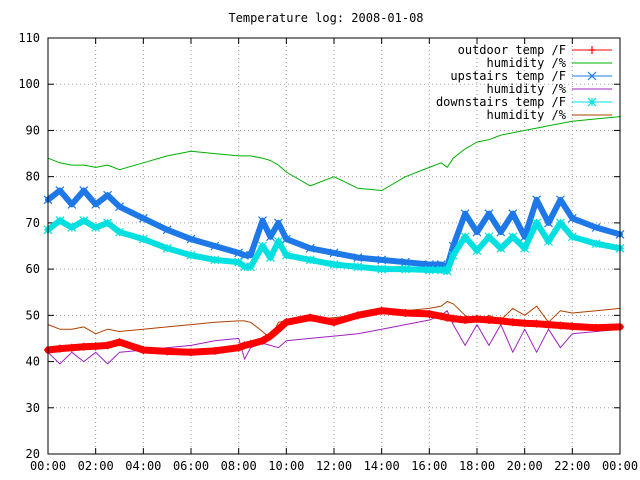 Image resolution: width=640 pixels, height=480 pixels. Describe the element at coordinates (477, 466) in the screenshot. I see `x-tick-label: 18:00` at that location.